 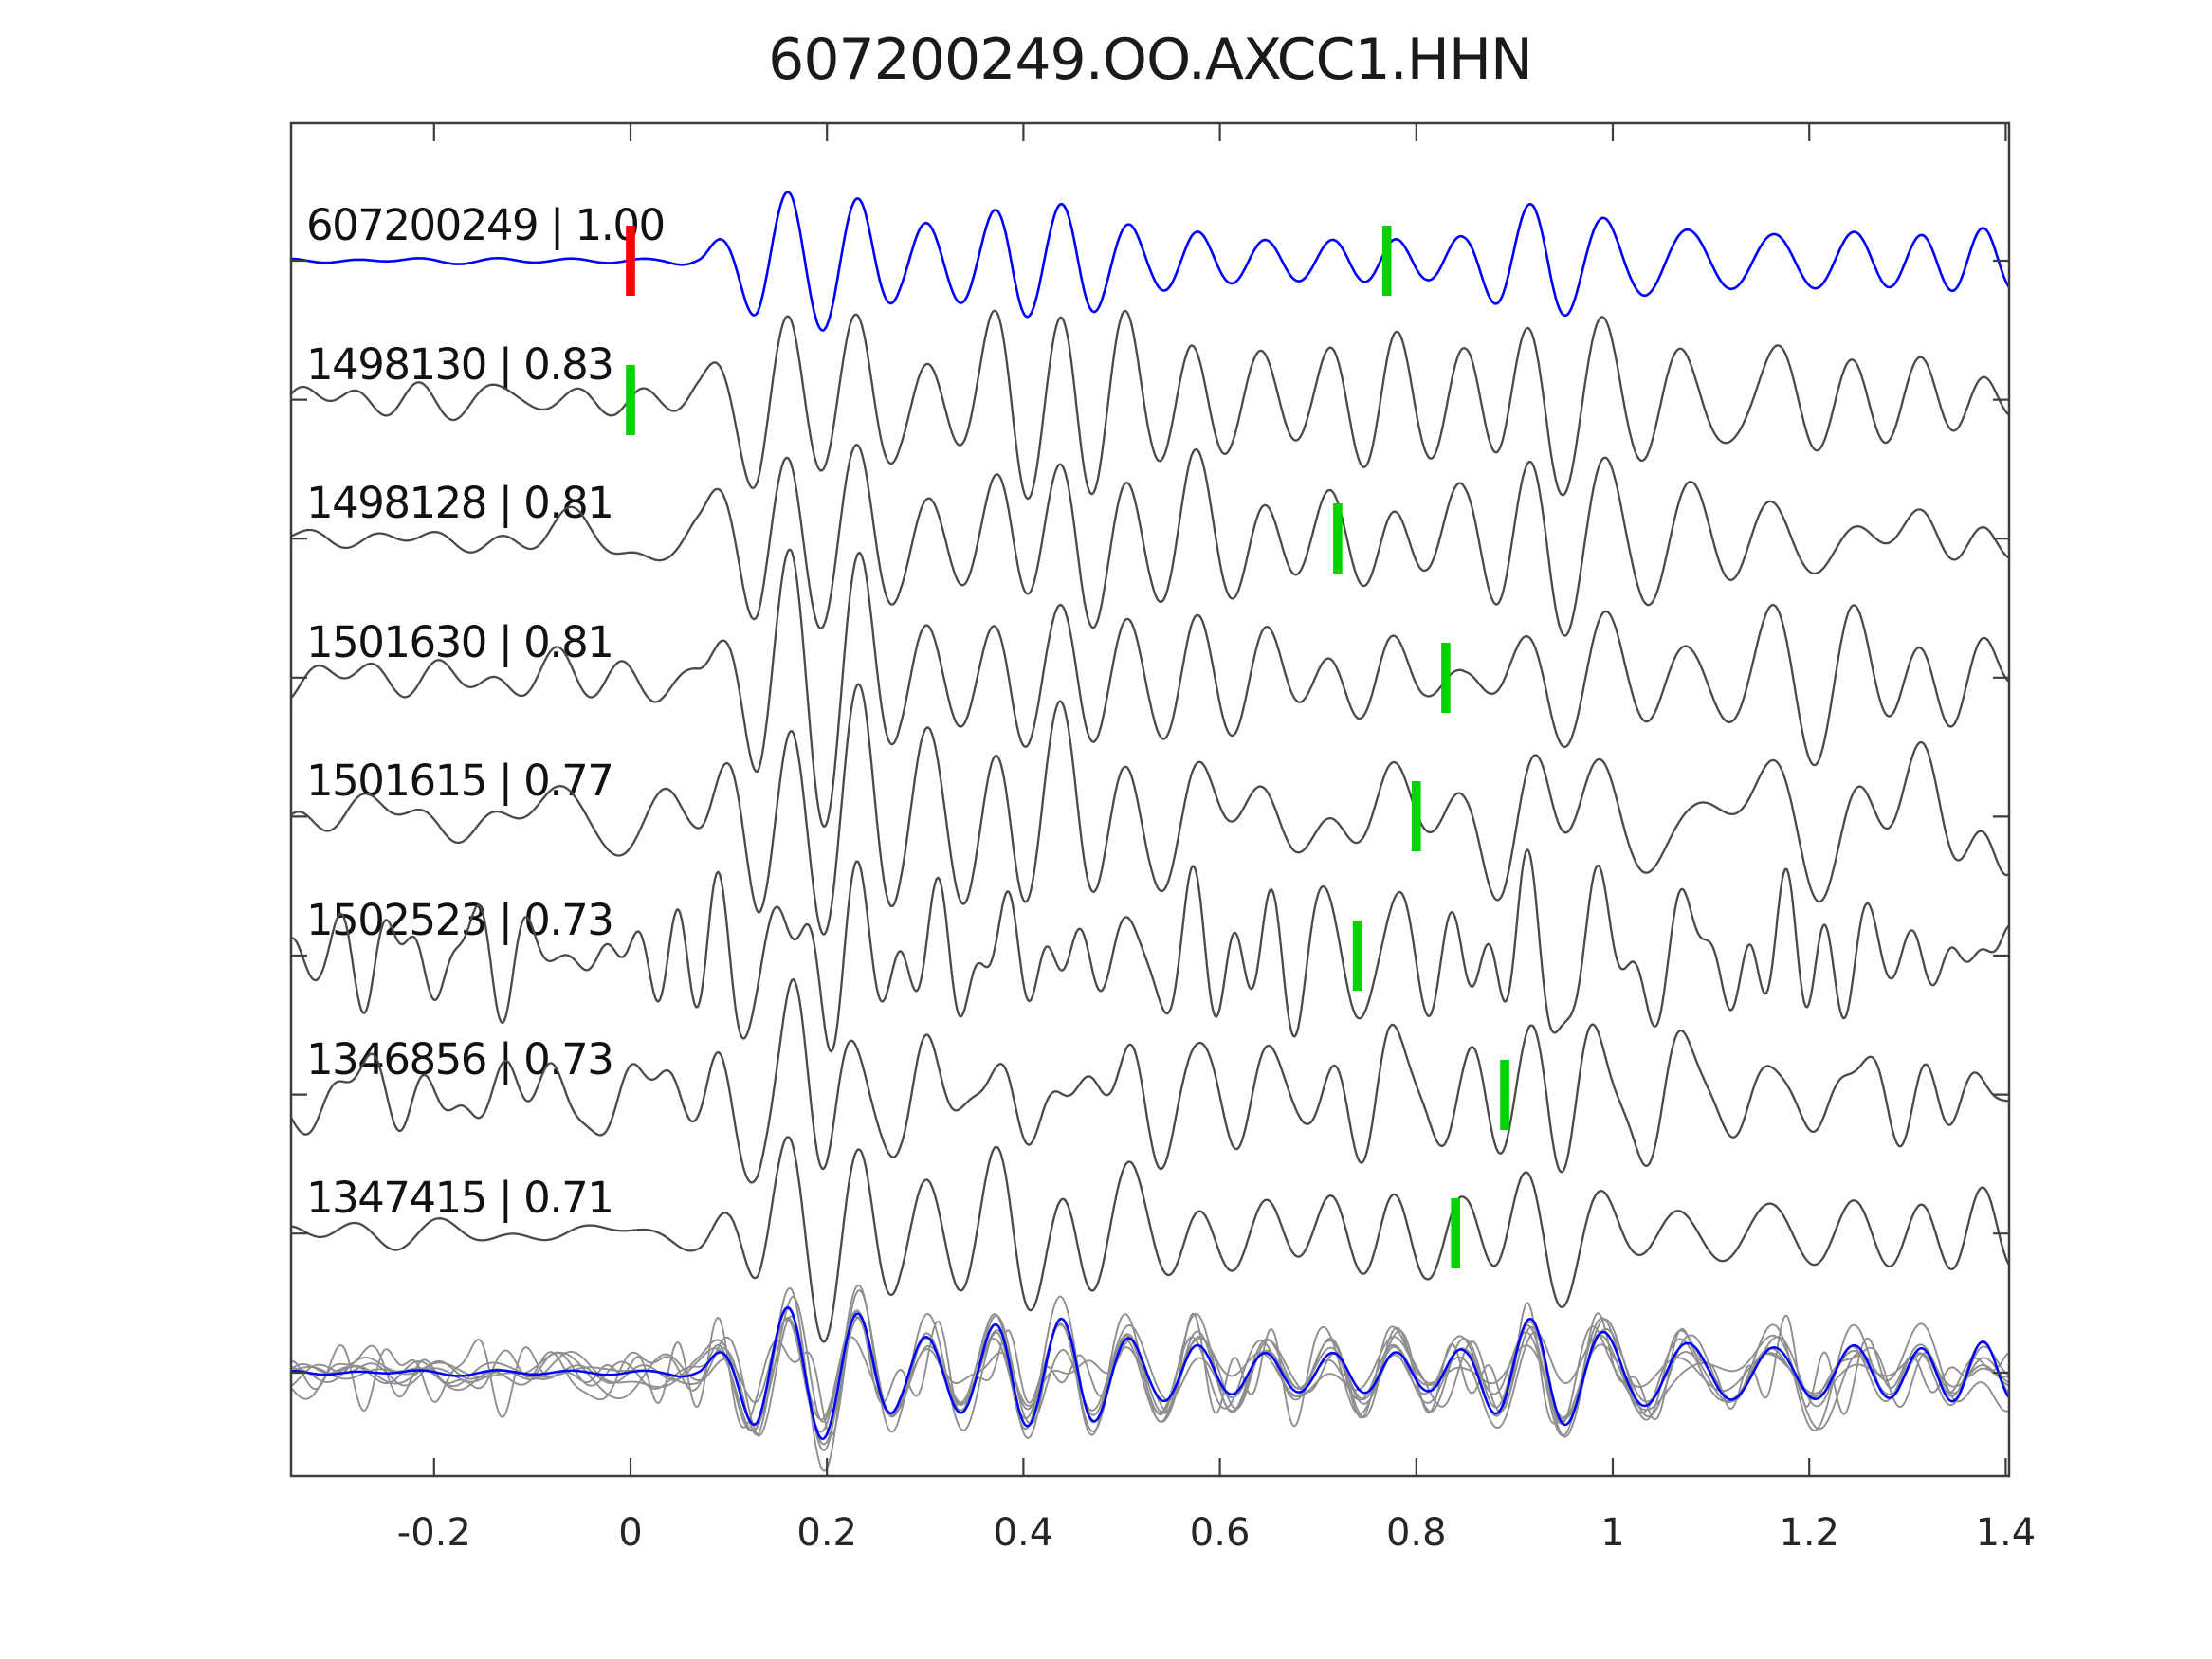 I want to click on trace-label-1502523: 1502523 | 0.73, so click(x=459, y=920).